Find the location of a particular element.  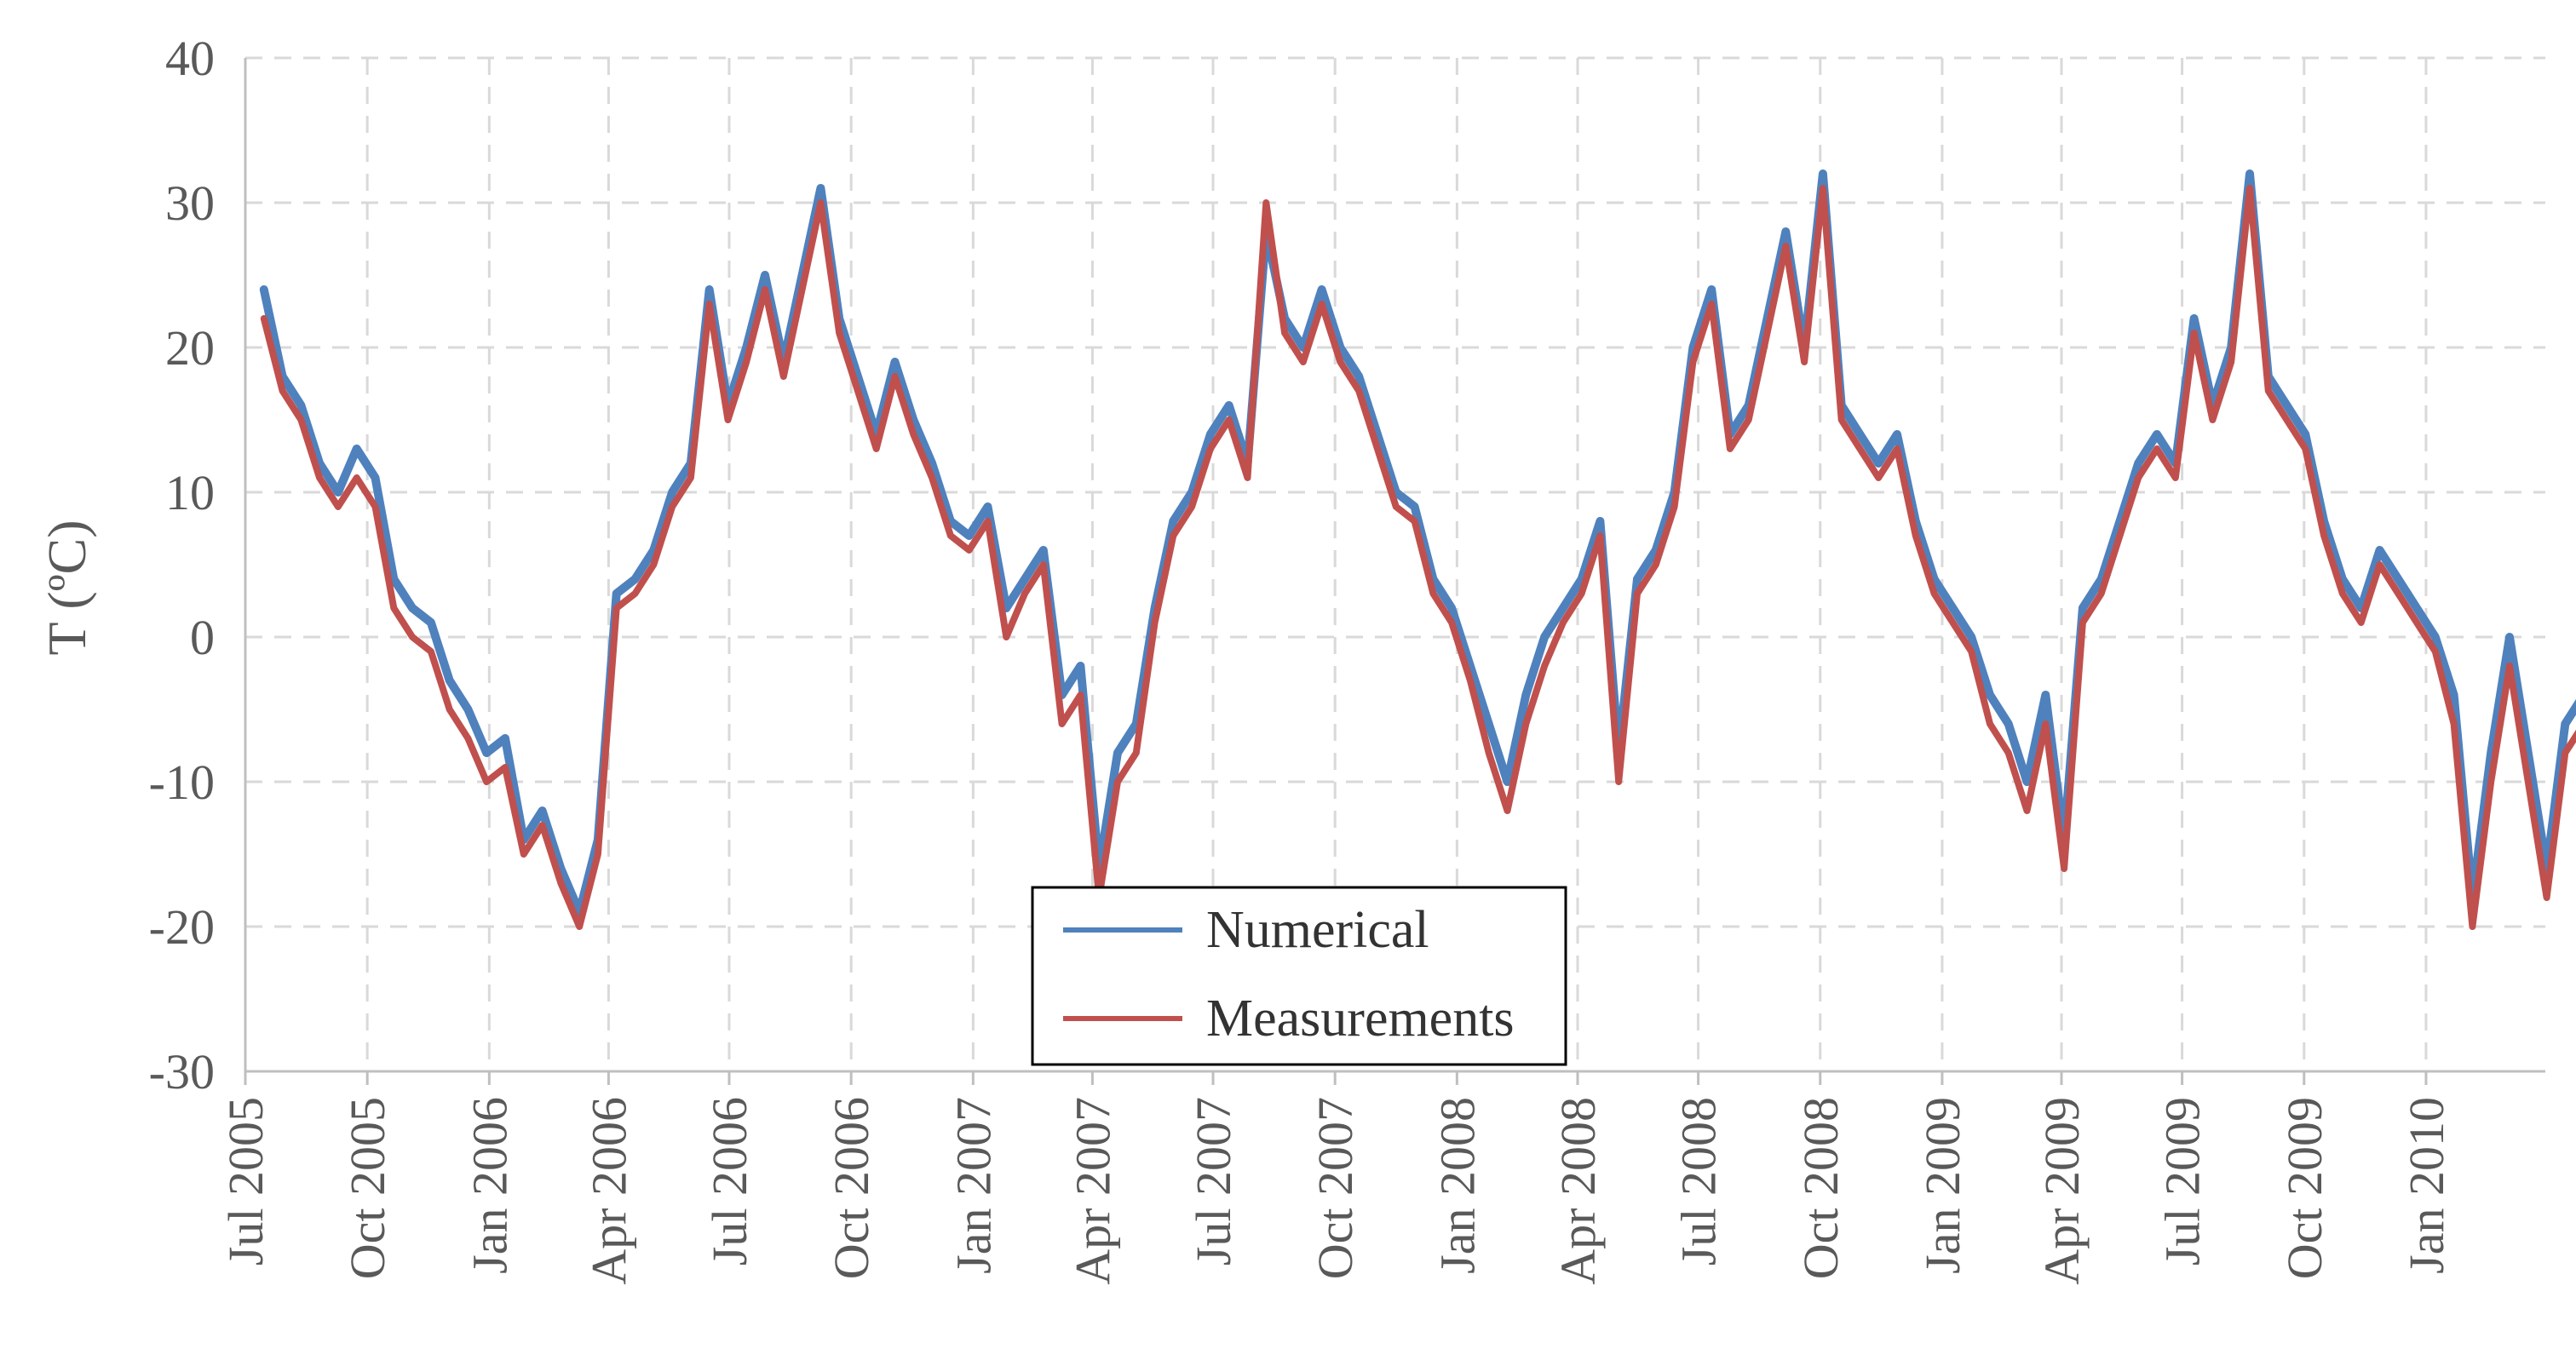

y-tick-label: 10 is located at coordinates (190, 492).